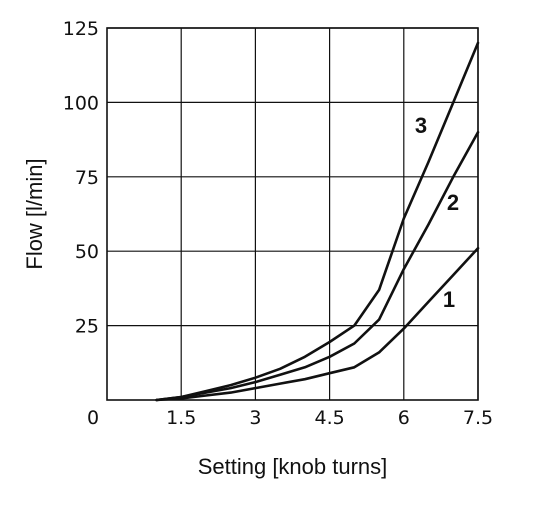  I want to click on x-axis-label: Setting [knob turns], so click(293, 466).